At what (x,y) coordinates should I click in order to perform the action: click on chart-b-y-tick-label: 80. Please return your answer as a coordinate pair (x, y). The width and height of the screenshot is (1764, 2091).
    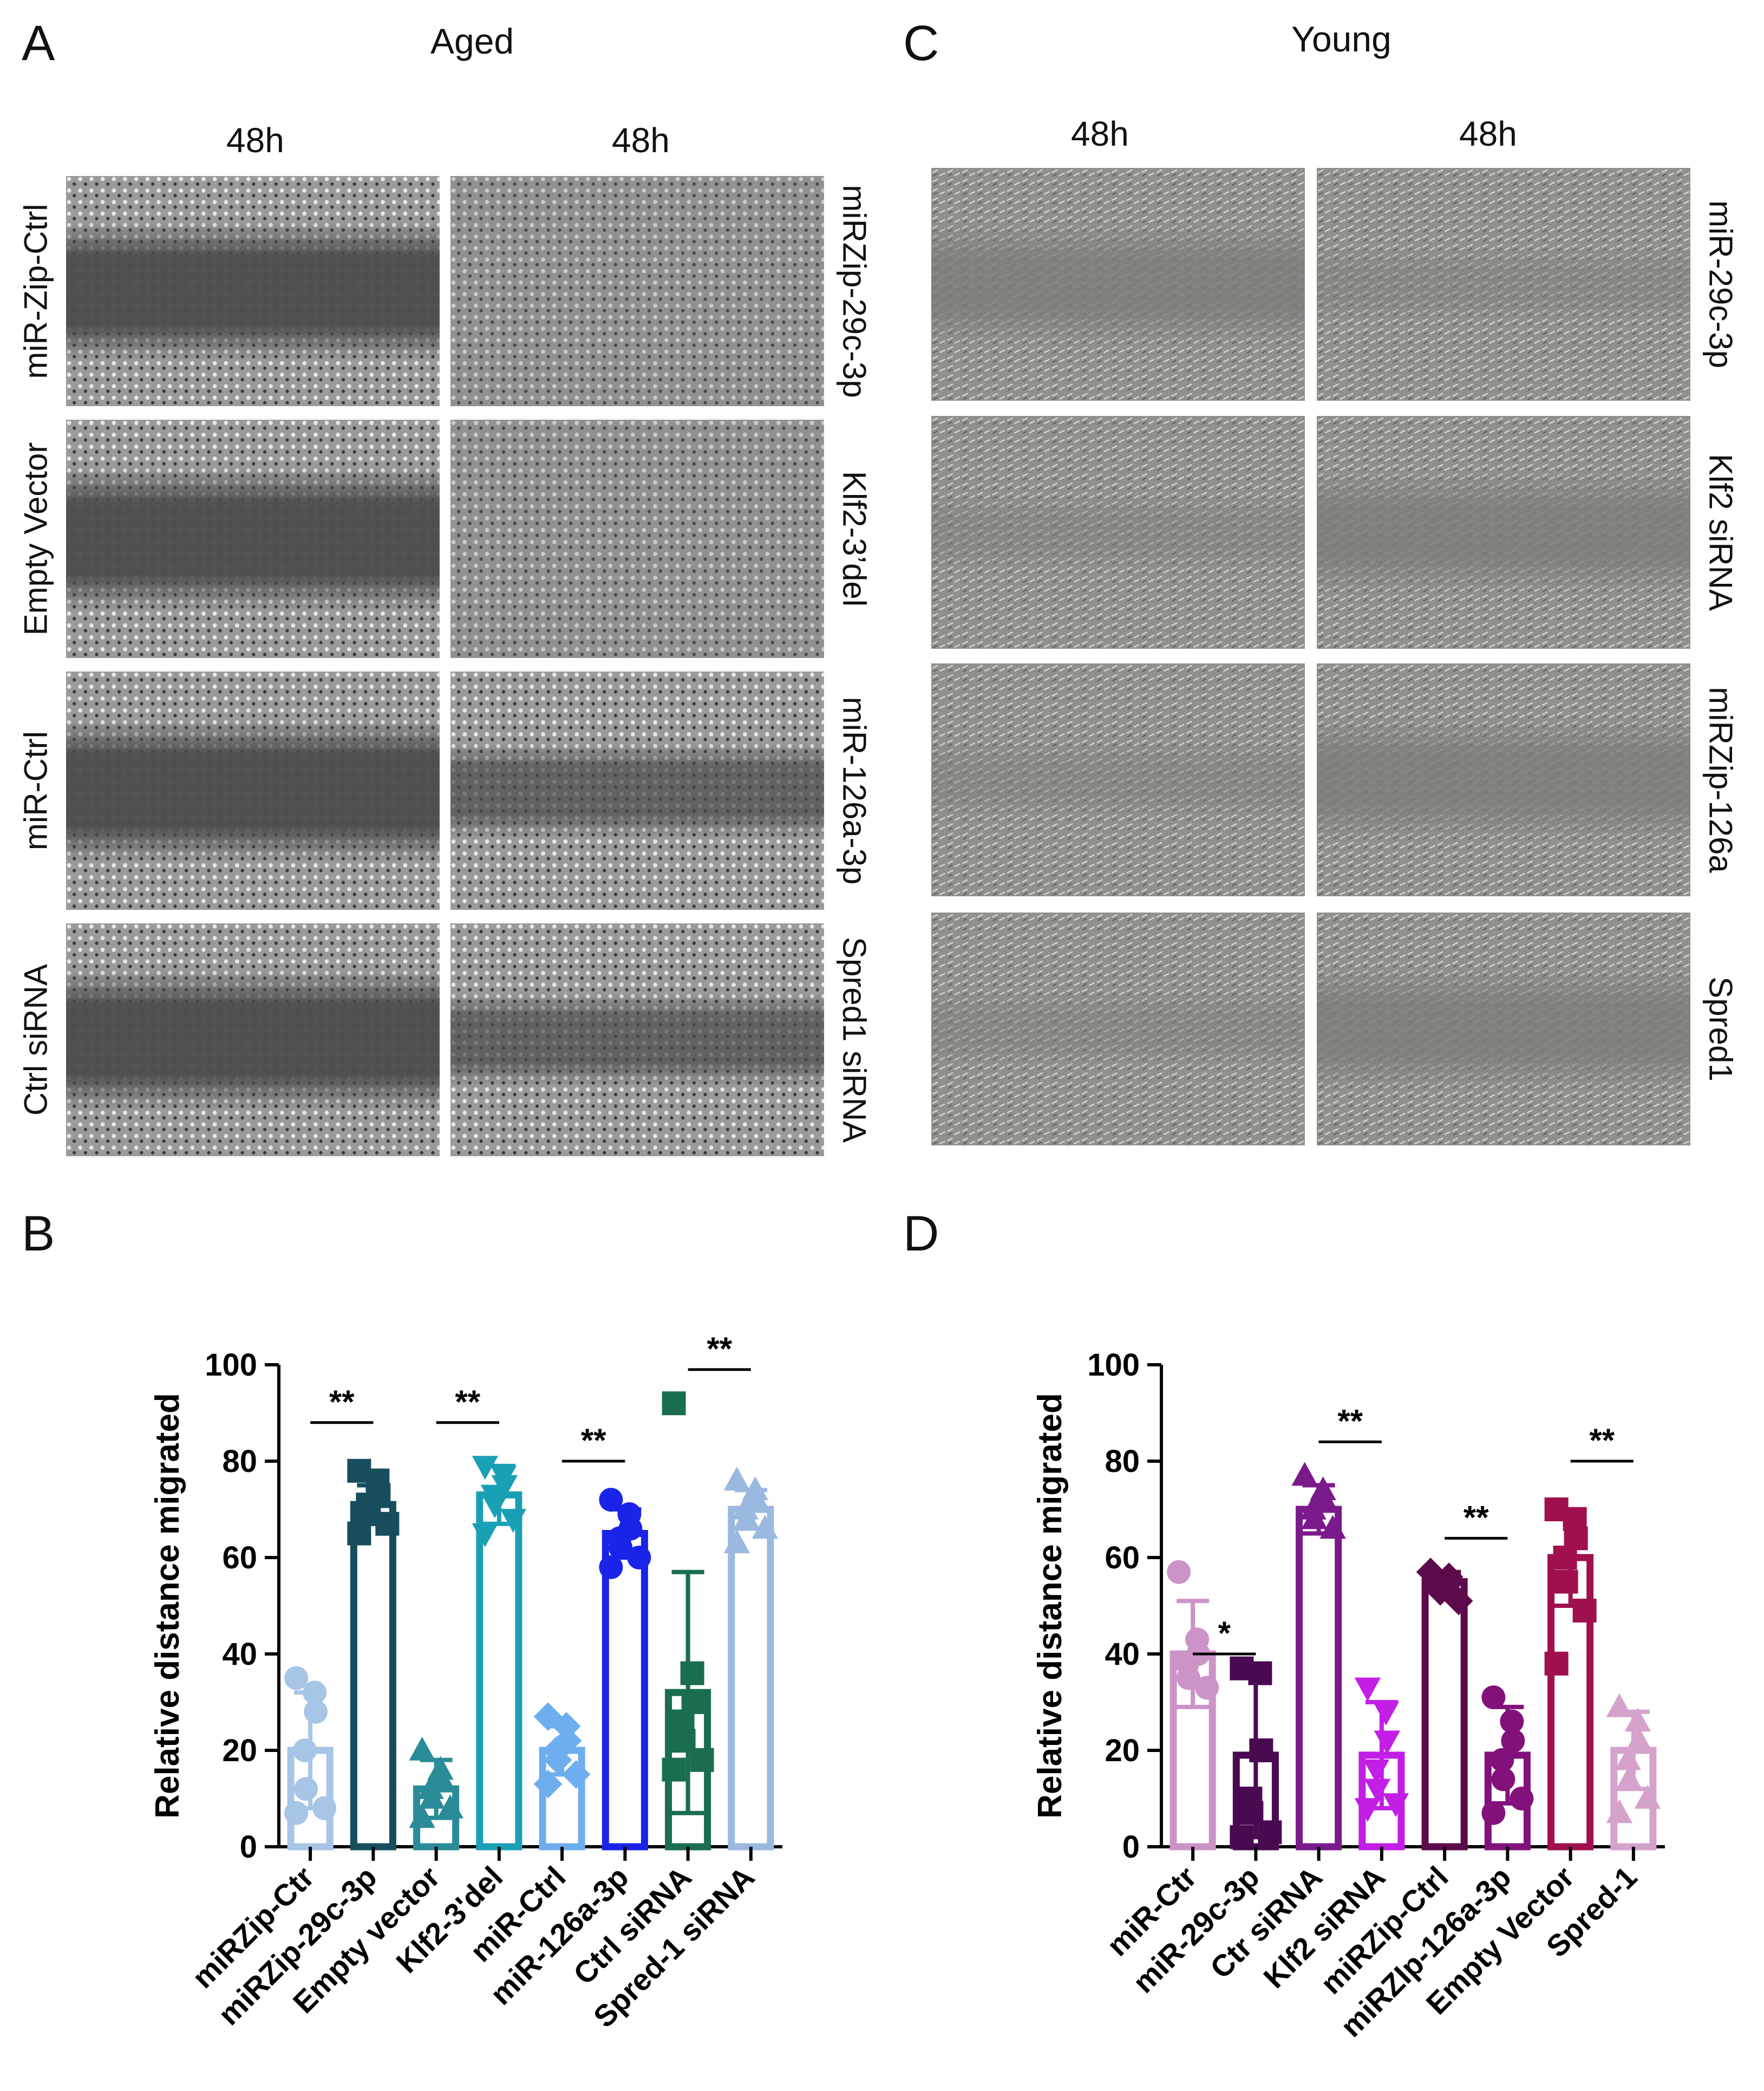
    Looking at the image, I should click on (239, 1461).